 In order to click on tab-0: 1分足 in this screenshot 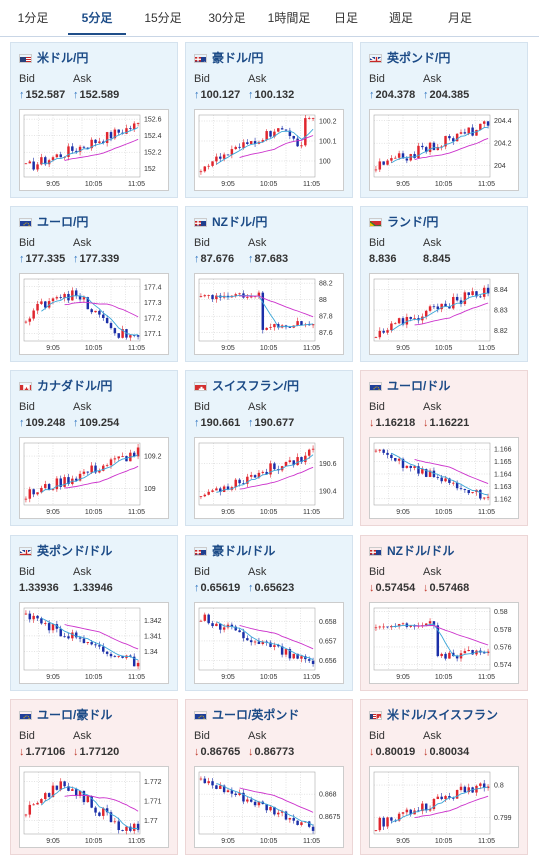, I will do `click(33, 18)`.